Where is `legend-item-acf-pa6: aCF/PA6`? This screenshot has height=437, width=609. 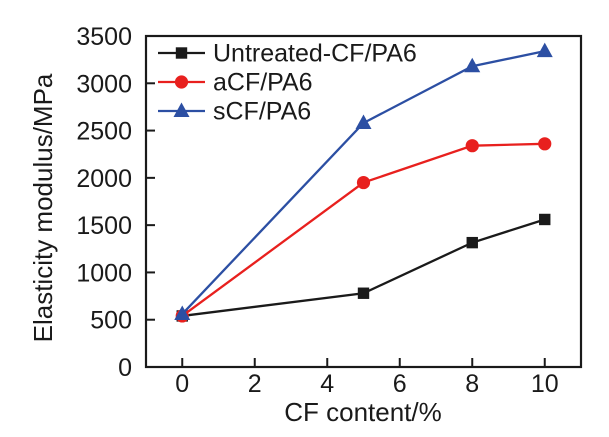 legend-item-acf-pa6: aCF/PA6 is located at coordinates (235, 83).